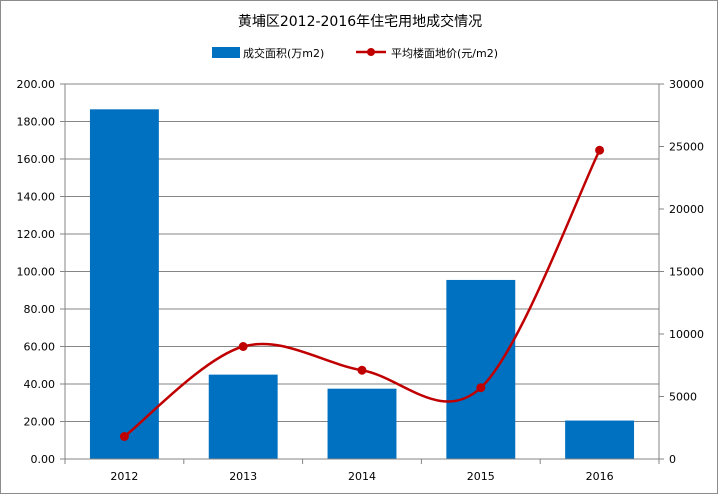  Describe the element at coordinates (481, 476) in the screenshot. I see `x-tick-label: 2015` at that location.